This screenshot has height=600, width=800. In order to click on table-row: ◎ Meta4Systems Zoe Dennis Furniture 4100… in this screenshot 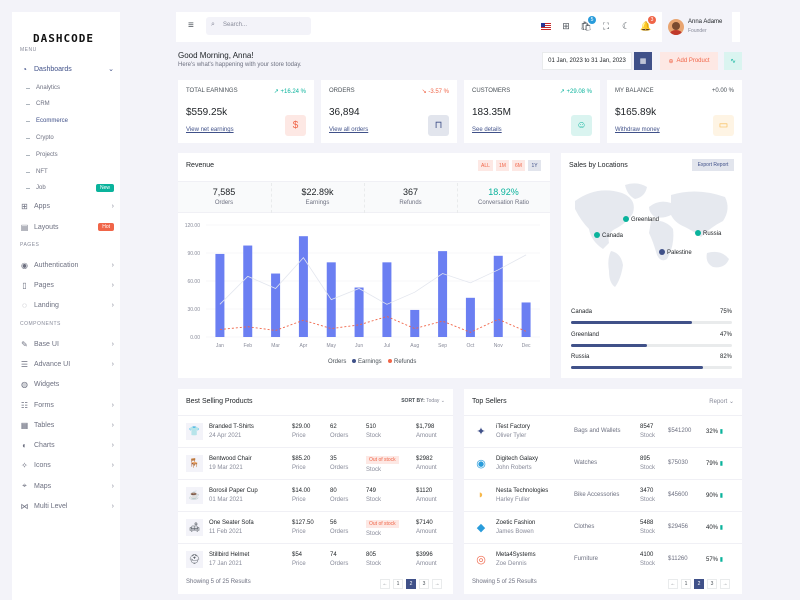, I will do `click(603, 559)`.